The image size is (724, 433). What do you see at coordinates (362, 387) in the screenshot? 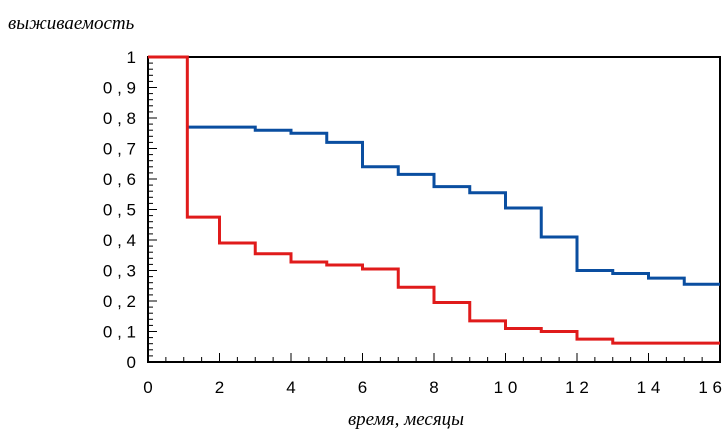
I see `x-tick-label: 6` at bounding box center [362, 387].